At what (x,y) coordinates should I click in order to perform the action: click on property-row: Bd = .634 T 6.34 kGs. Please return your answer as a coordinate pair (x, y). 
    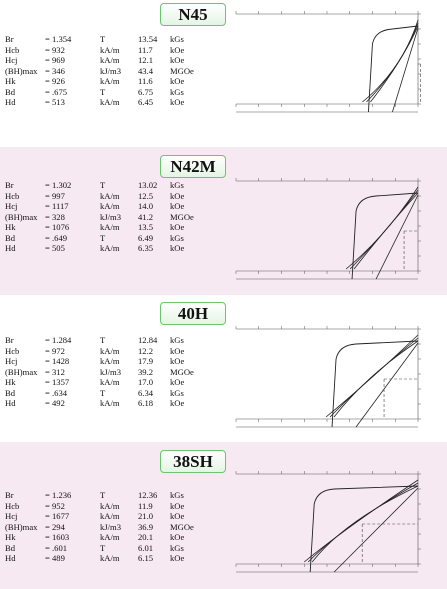
    Looking at the image, I should click on (102, 393).